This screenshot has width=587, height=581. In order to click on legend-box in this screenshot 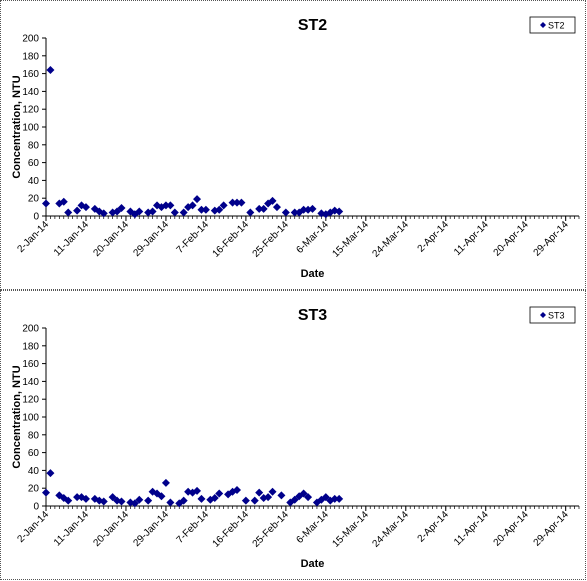, I will do `click(552, 25)`.